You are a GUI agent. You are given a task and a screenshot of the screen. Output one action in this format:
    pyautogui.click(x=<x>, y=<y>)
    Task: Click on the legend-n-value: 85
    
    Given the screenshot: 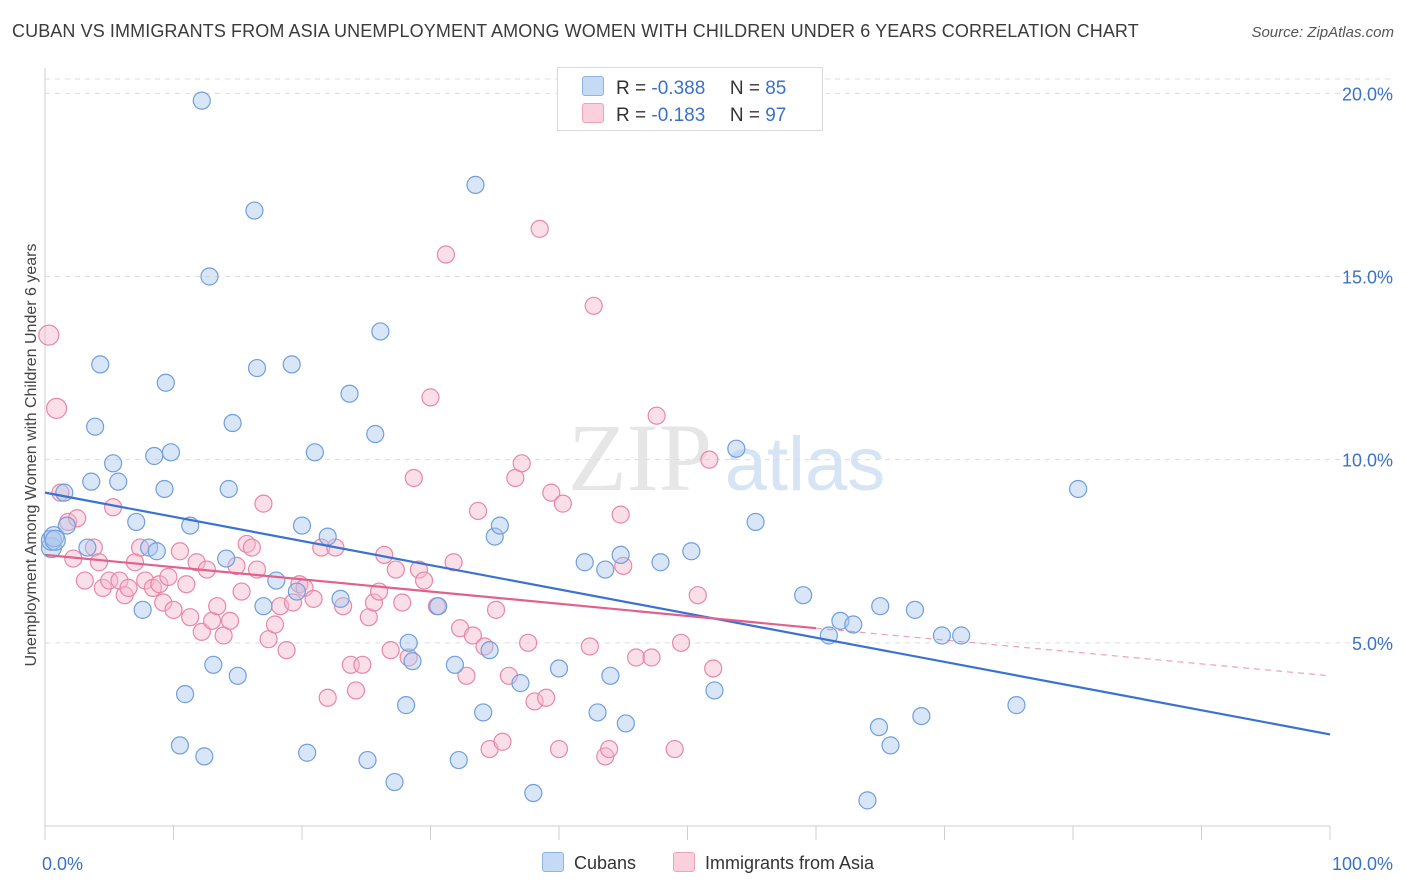 What is the action you would take?
    pyautogui.click(x=776, y=88)
    